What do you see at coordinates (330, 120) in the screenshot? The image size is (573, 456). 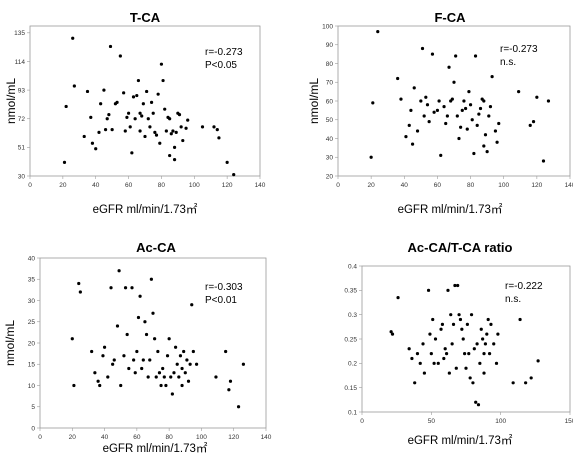 I see `y-tick-label: 50` at bounding box center [330, 120].